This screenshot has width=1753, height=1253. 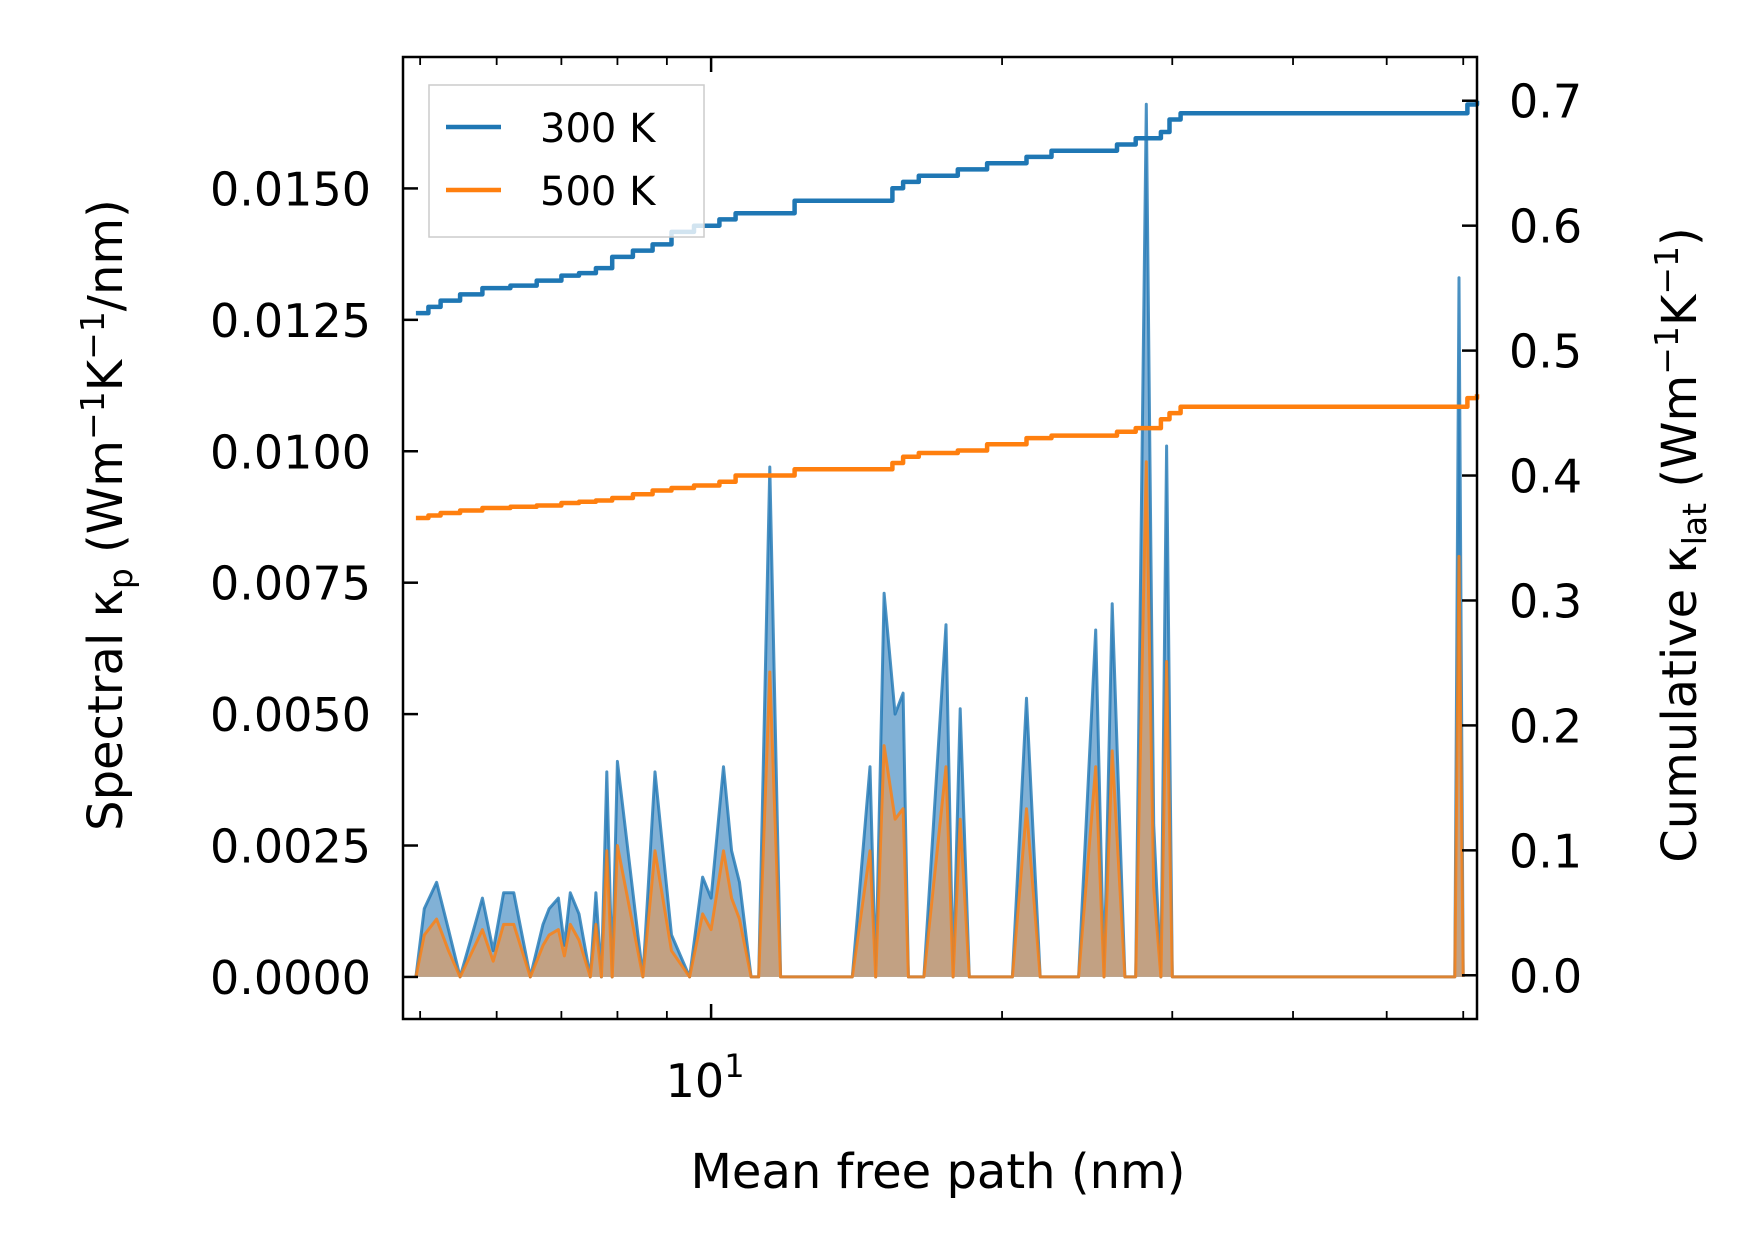 I want to click on x-tick-label-exp: 1, so click(x=734, y=1066).